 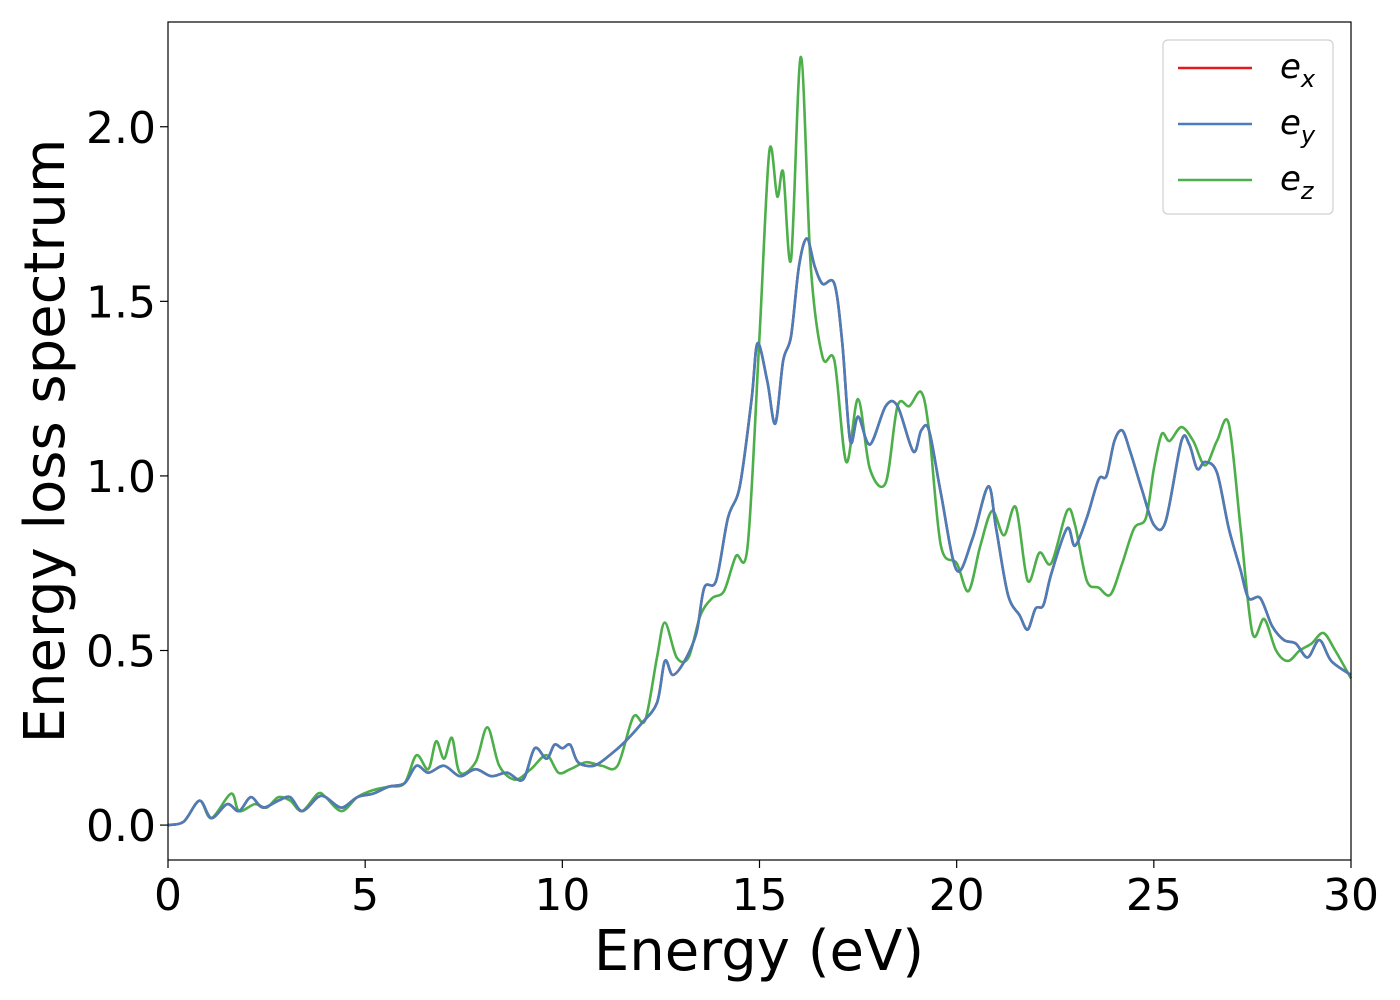 I want to click on y-tick-label: 0.0, so click(x=121, y=826).